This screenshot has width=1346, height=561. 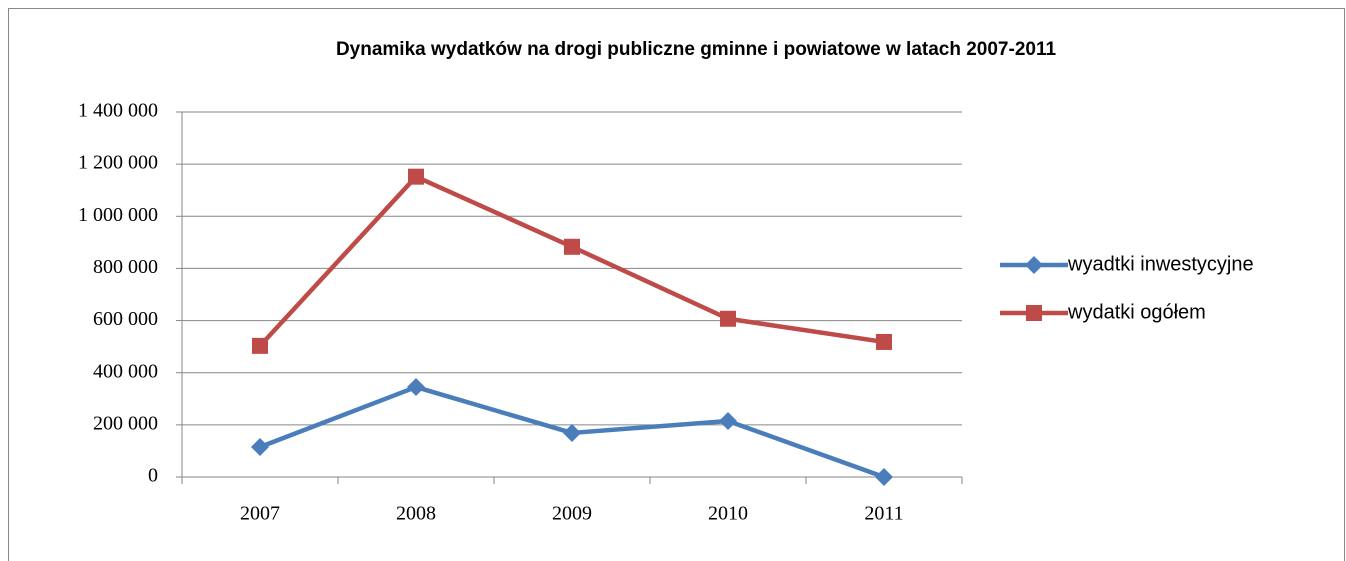 I want to click on y-tick-label: 600 000, so click(x=125, y=319).